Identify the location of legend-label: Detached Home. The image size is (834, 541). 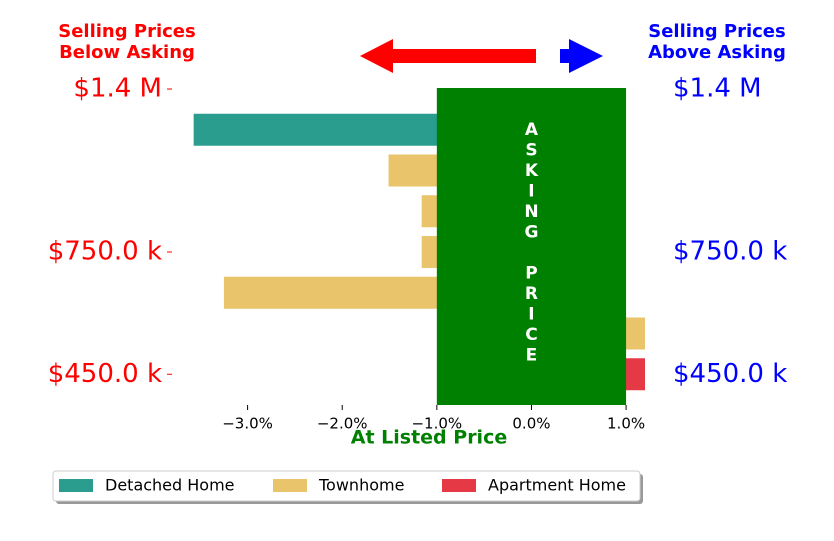
(170, 485).